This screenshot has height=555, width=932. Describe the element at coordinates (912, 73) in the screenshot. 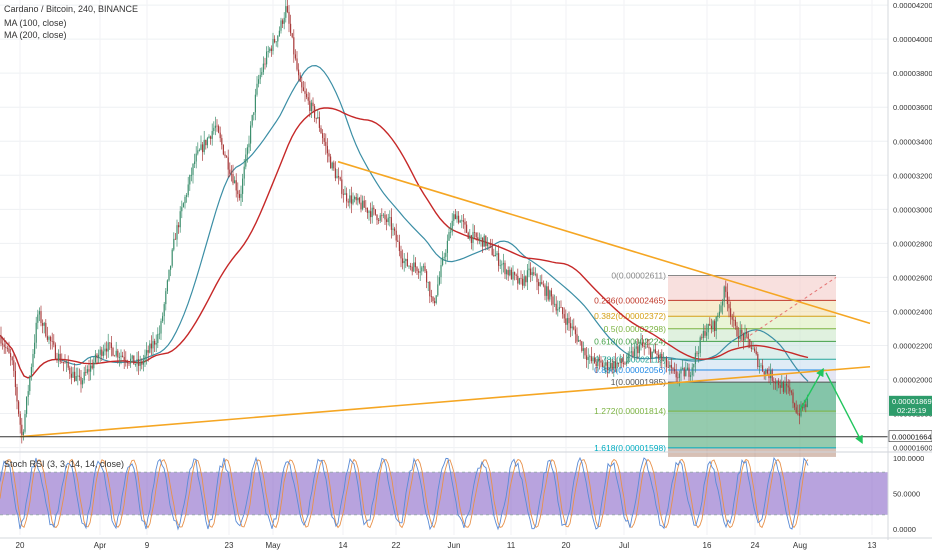

I see `y-tick-label: 0.00003800` at that location.